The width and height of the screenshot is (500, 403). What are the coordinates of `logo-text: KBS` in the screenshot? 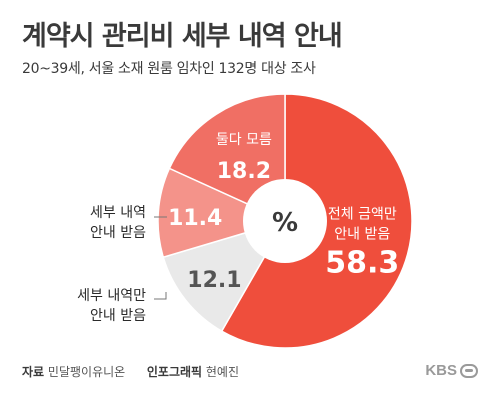 It's located at (441, 370).